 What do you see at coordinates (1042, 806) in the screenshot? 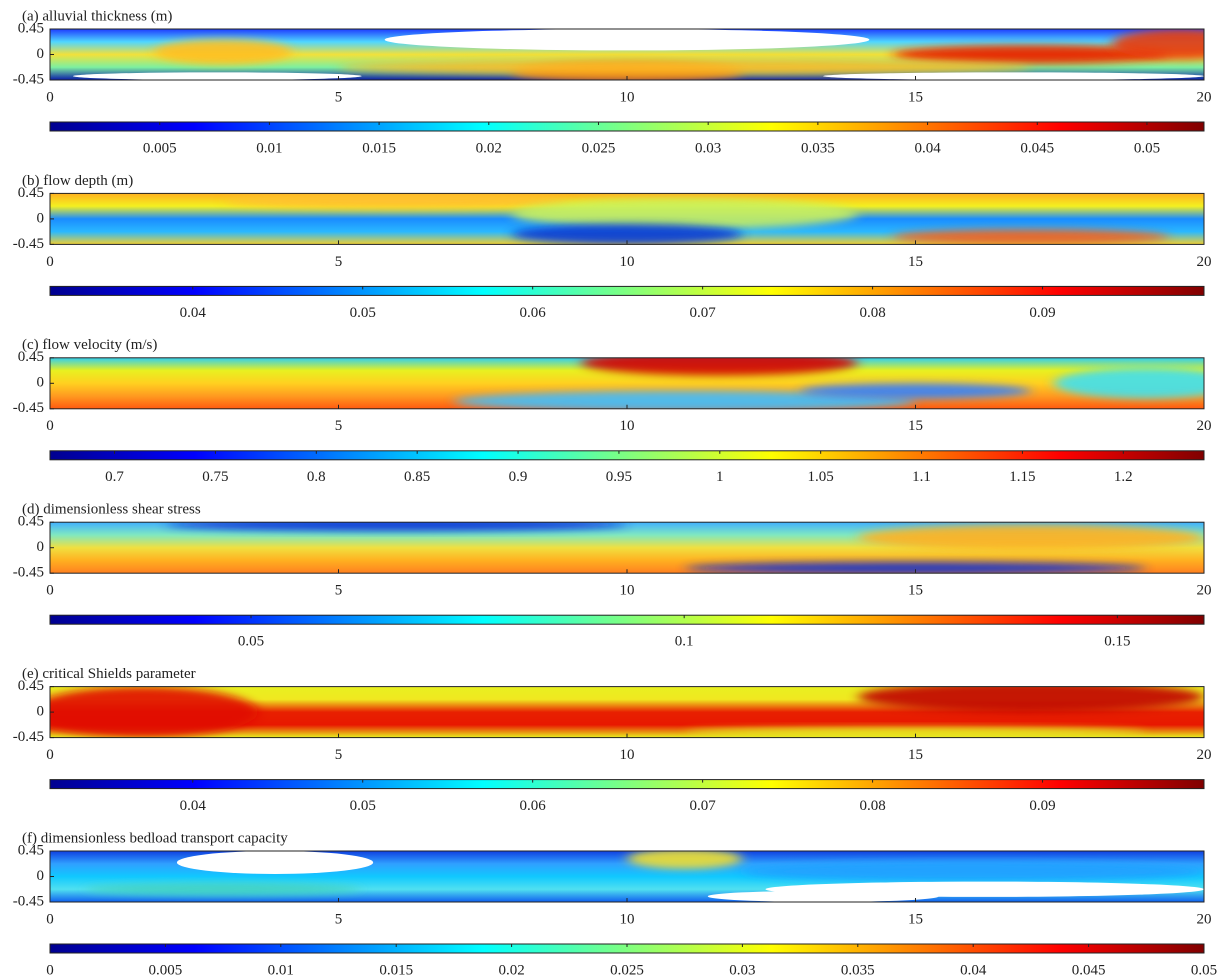
I see `colorbar-tick-label: 0.09` at bounding box center [1042, 806].